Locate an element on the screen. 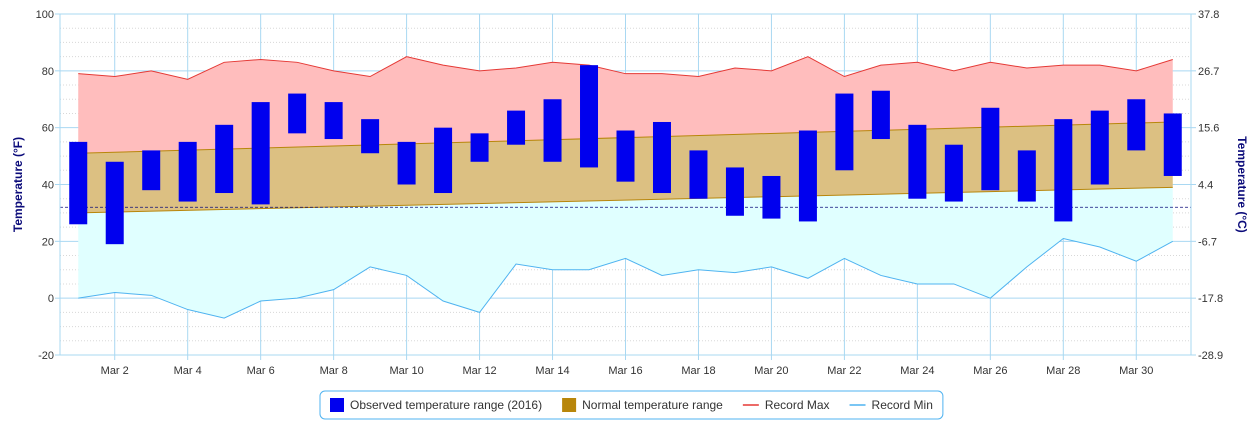  right-tick-label: 37.8 is located at coordinates (1208, 15).